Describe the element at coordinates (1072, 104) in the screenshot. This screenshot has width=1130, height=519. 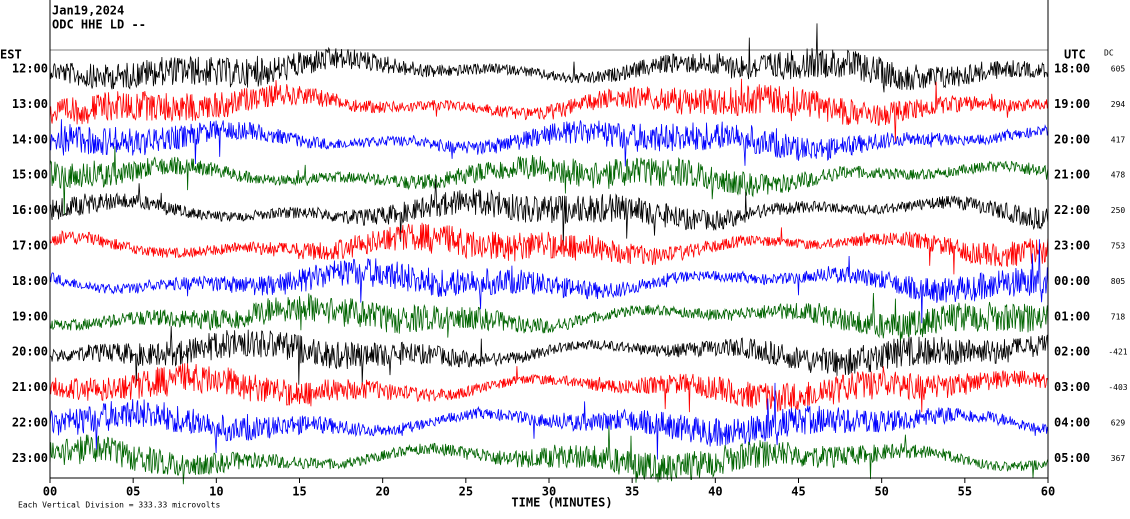
I see `utc-label: 19:00` at that location.